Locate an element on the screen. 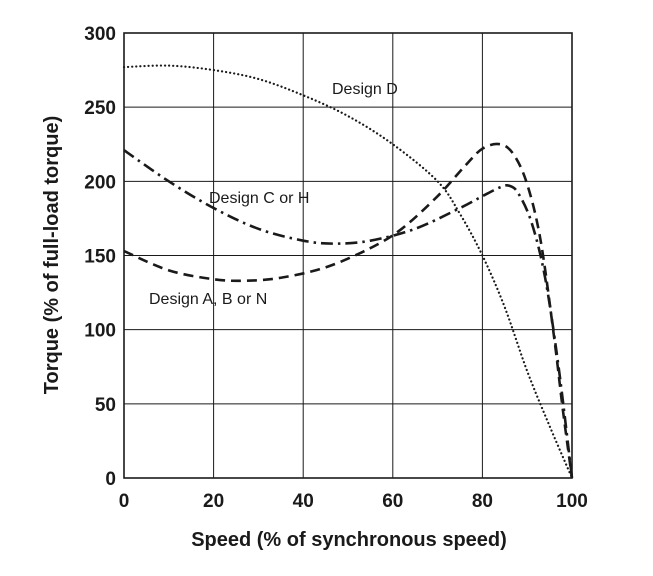  x-tick-label: 80 is located at coordinates (482, 501).